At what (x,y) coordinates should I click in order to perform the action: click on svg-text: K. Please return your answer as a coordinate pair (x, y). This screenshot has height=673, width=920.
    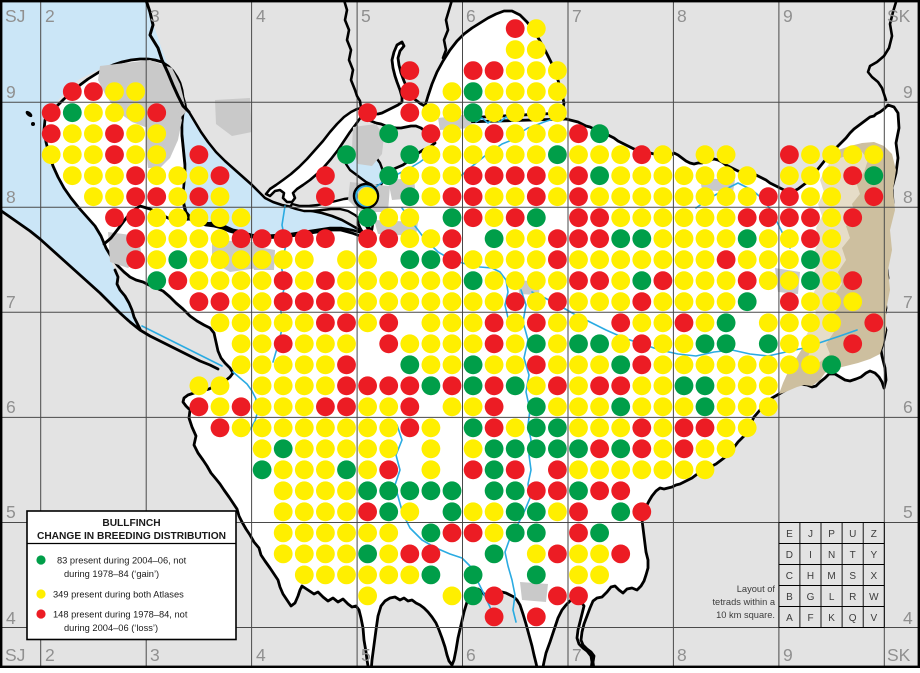
    Looking at the image, I should click on (831, 618).